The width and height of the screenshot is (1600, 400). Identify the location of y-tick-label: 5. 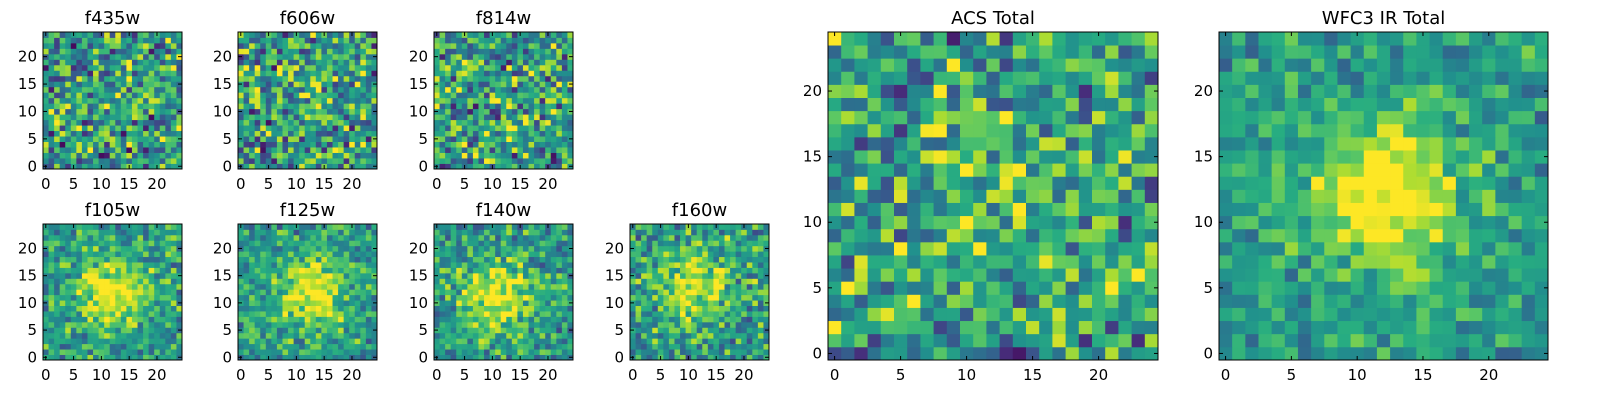
(32, 139).